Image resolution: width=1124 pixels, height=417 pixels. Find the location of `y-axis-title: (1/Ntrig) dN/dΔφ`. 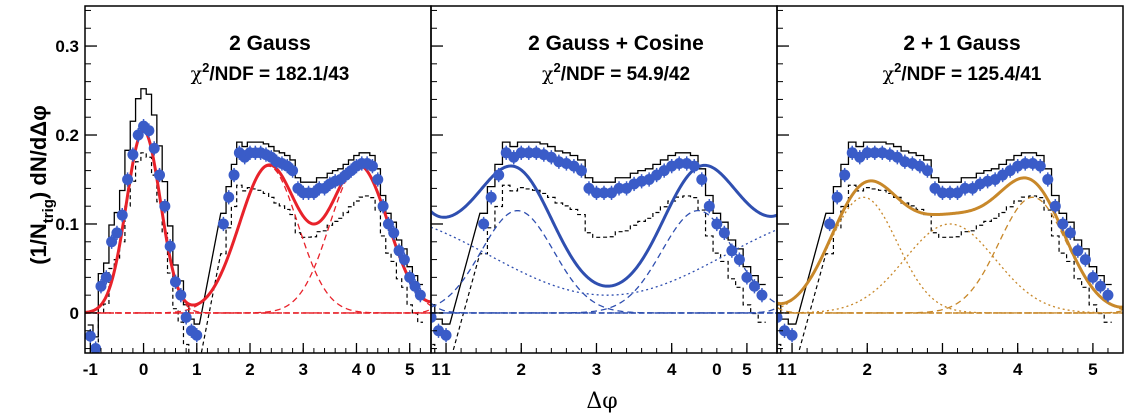

y-axis-title: (1/Ntrig) dN/dΔφ is located at coordinates (41, 185).